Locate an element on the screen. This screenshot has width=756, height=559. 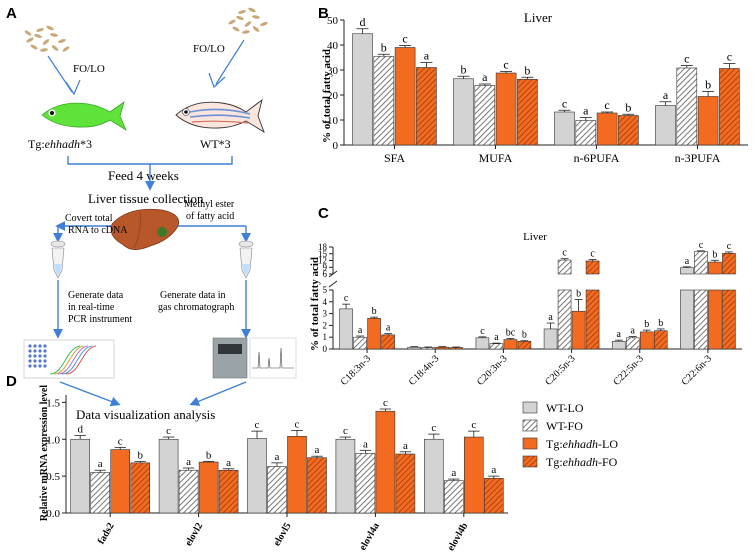
panel-c-c203n-3-wt-lo-bar is located at coordinates (482, 343).